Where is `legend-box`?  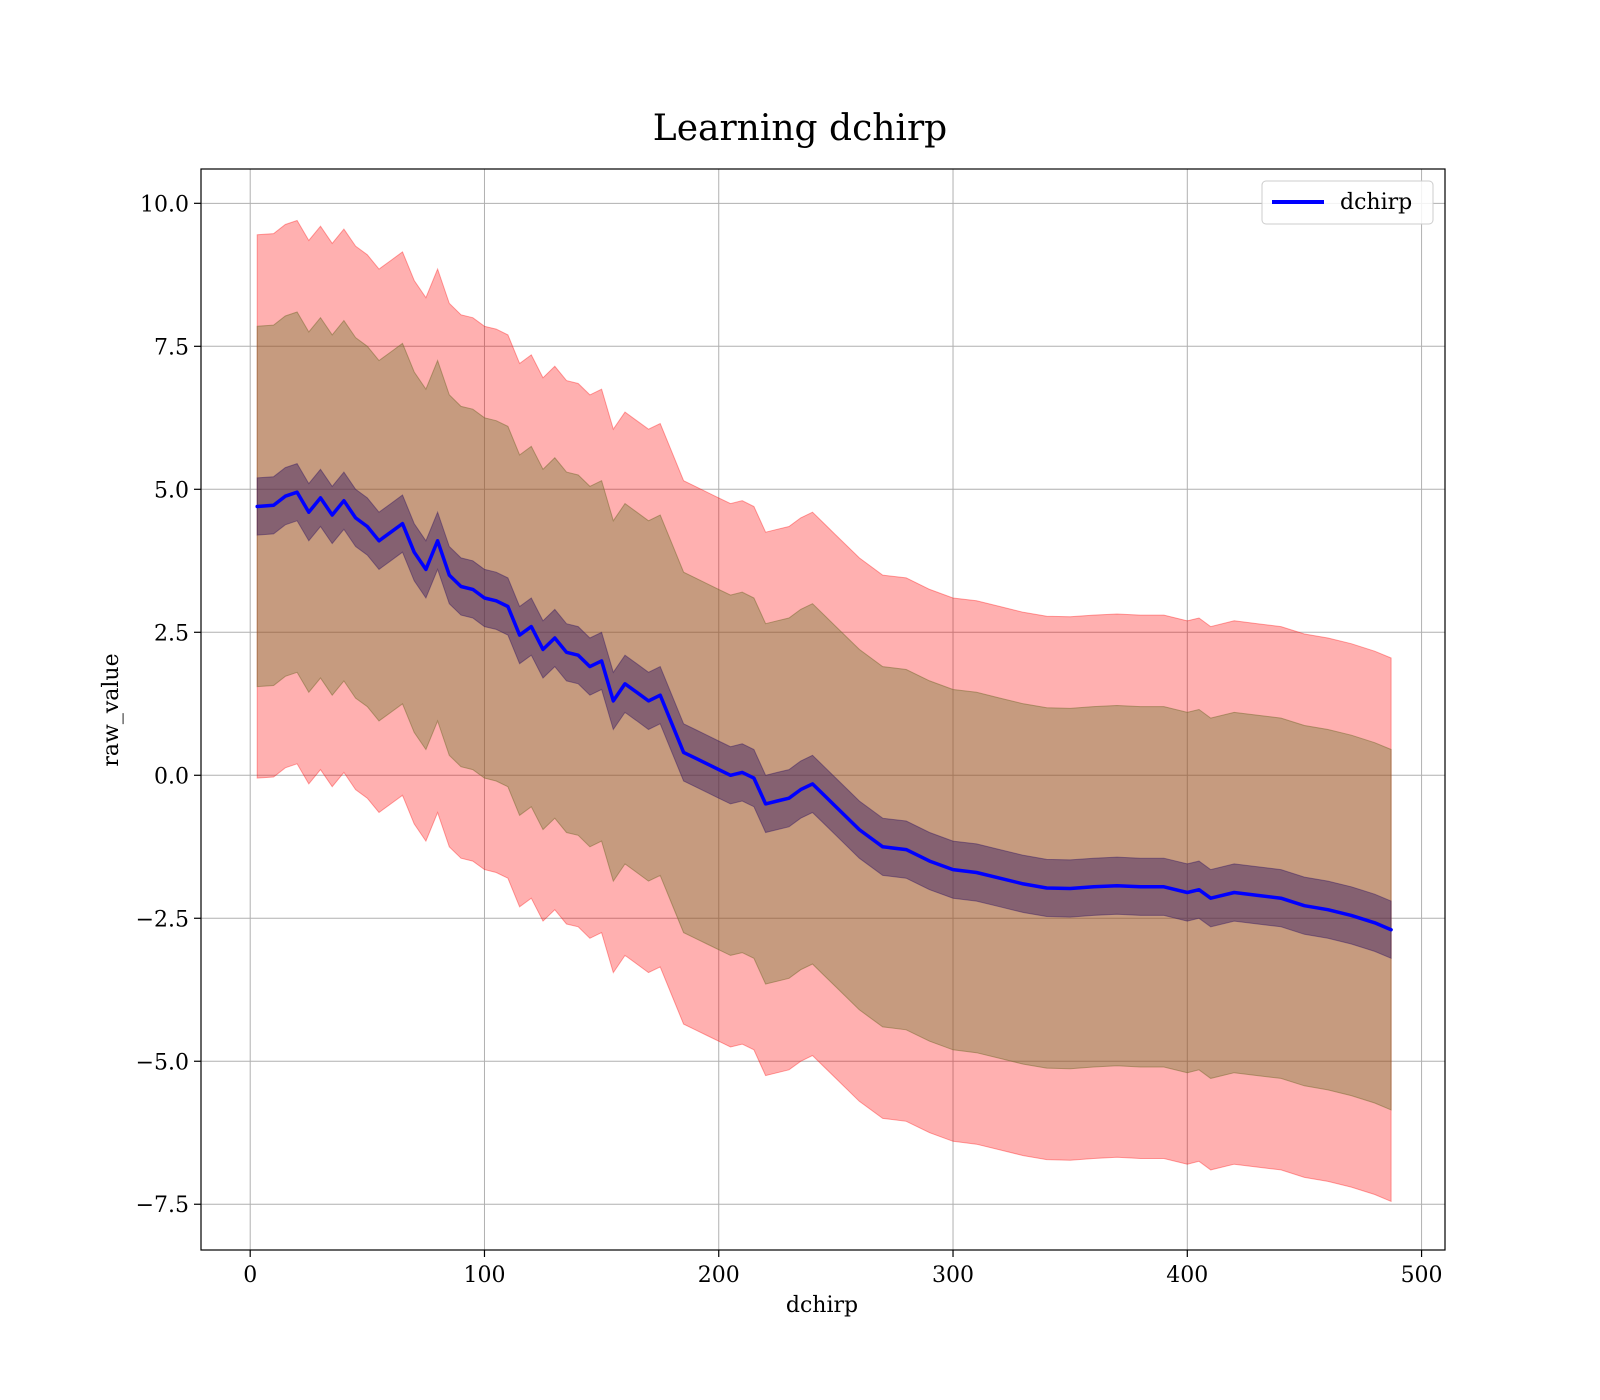
legend-box is located at coordinates (1347, 202).